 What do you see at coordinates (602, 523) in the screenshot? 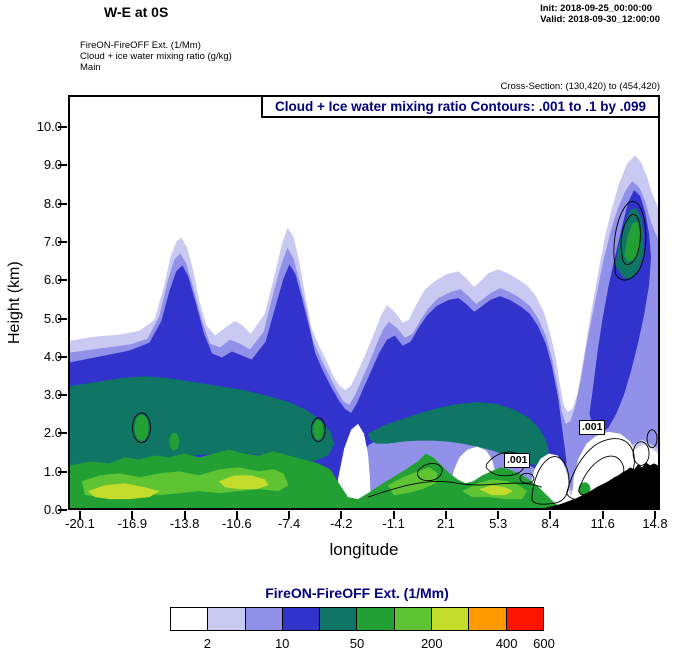
I see `x-tick-label: 11.6` at bounding box center [602, 523].